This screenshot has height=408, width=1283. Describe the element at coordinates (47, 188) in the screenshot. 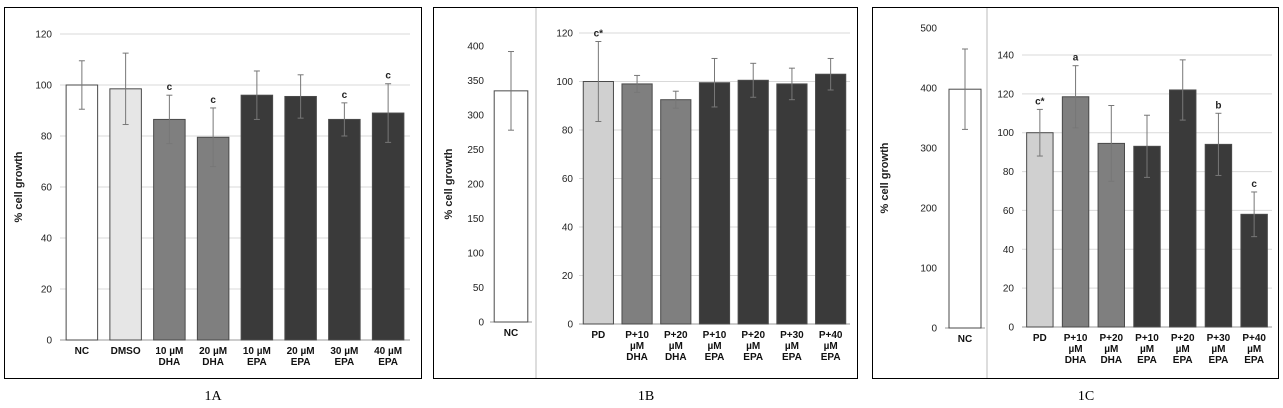

I see `chart-1a-y-tick-label: 60` at that location.